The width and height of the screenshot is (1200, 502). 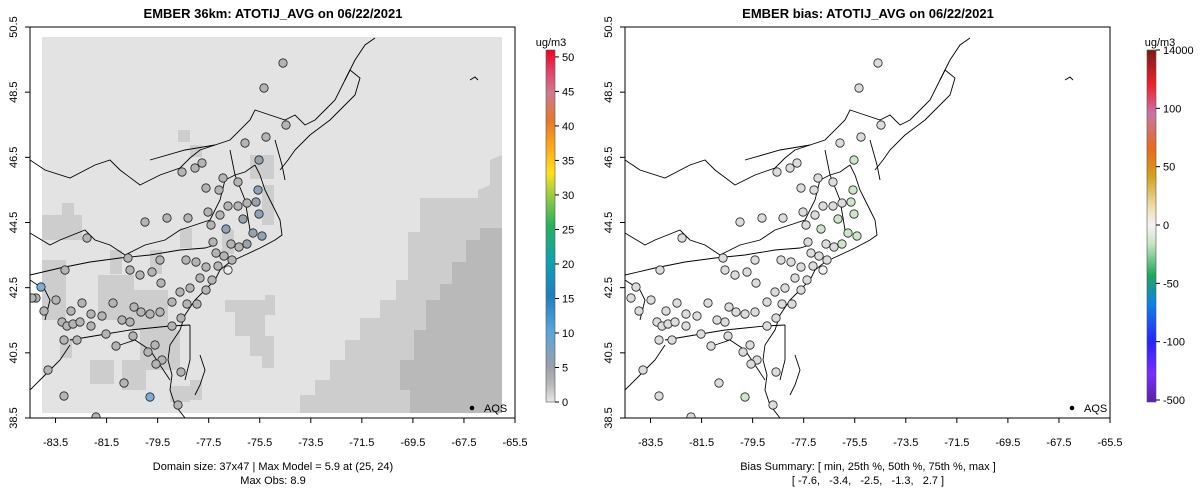 I want to click on y-tick-label: 38.5, so click(x=14, y=417).